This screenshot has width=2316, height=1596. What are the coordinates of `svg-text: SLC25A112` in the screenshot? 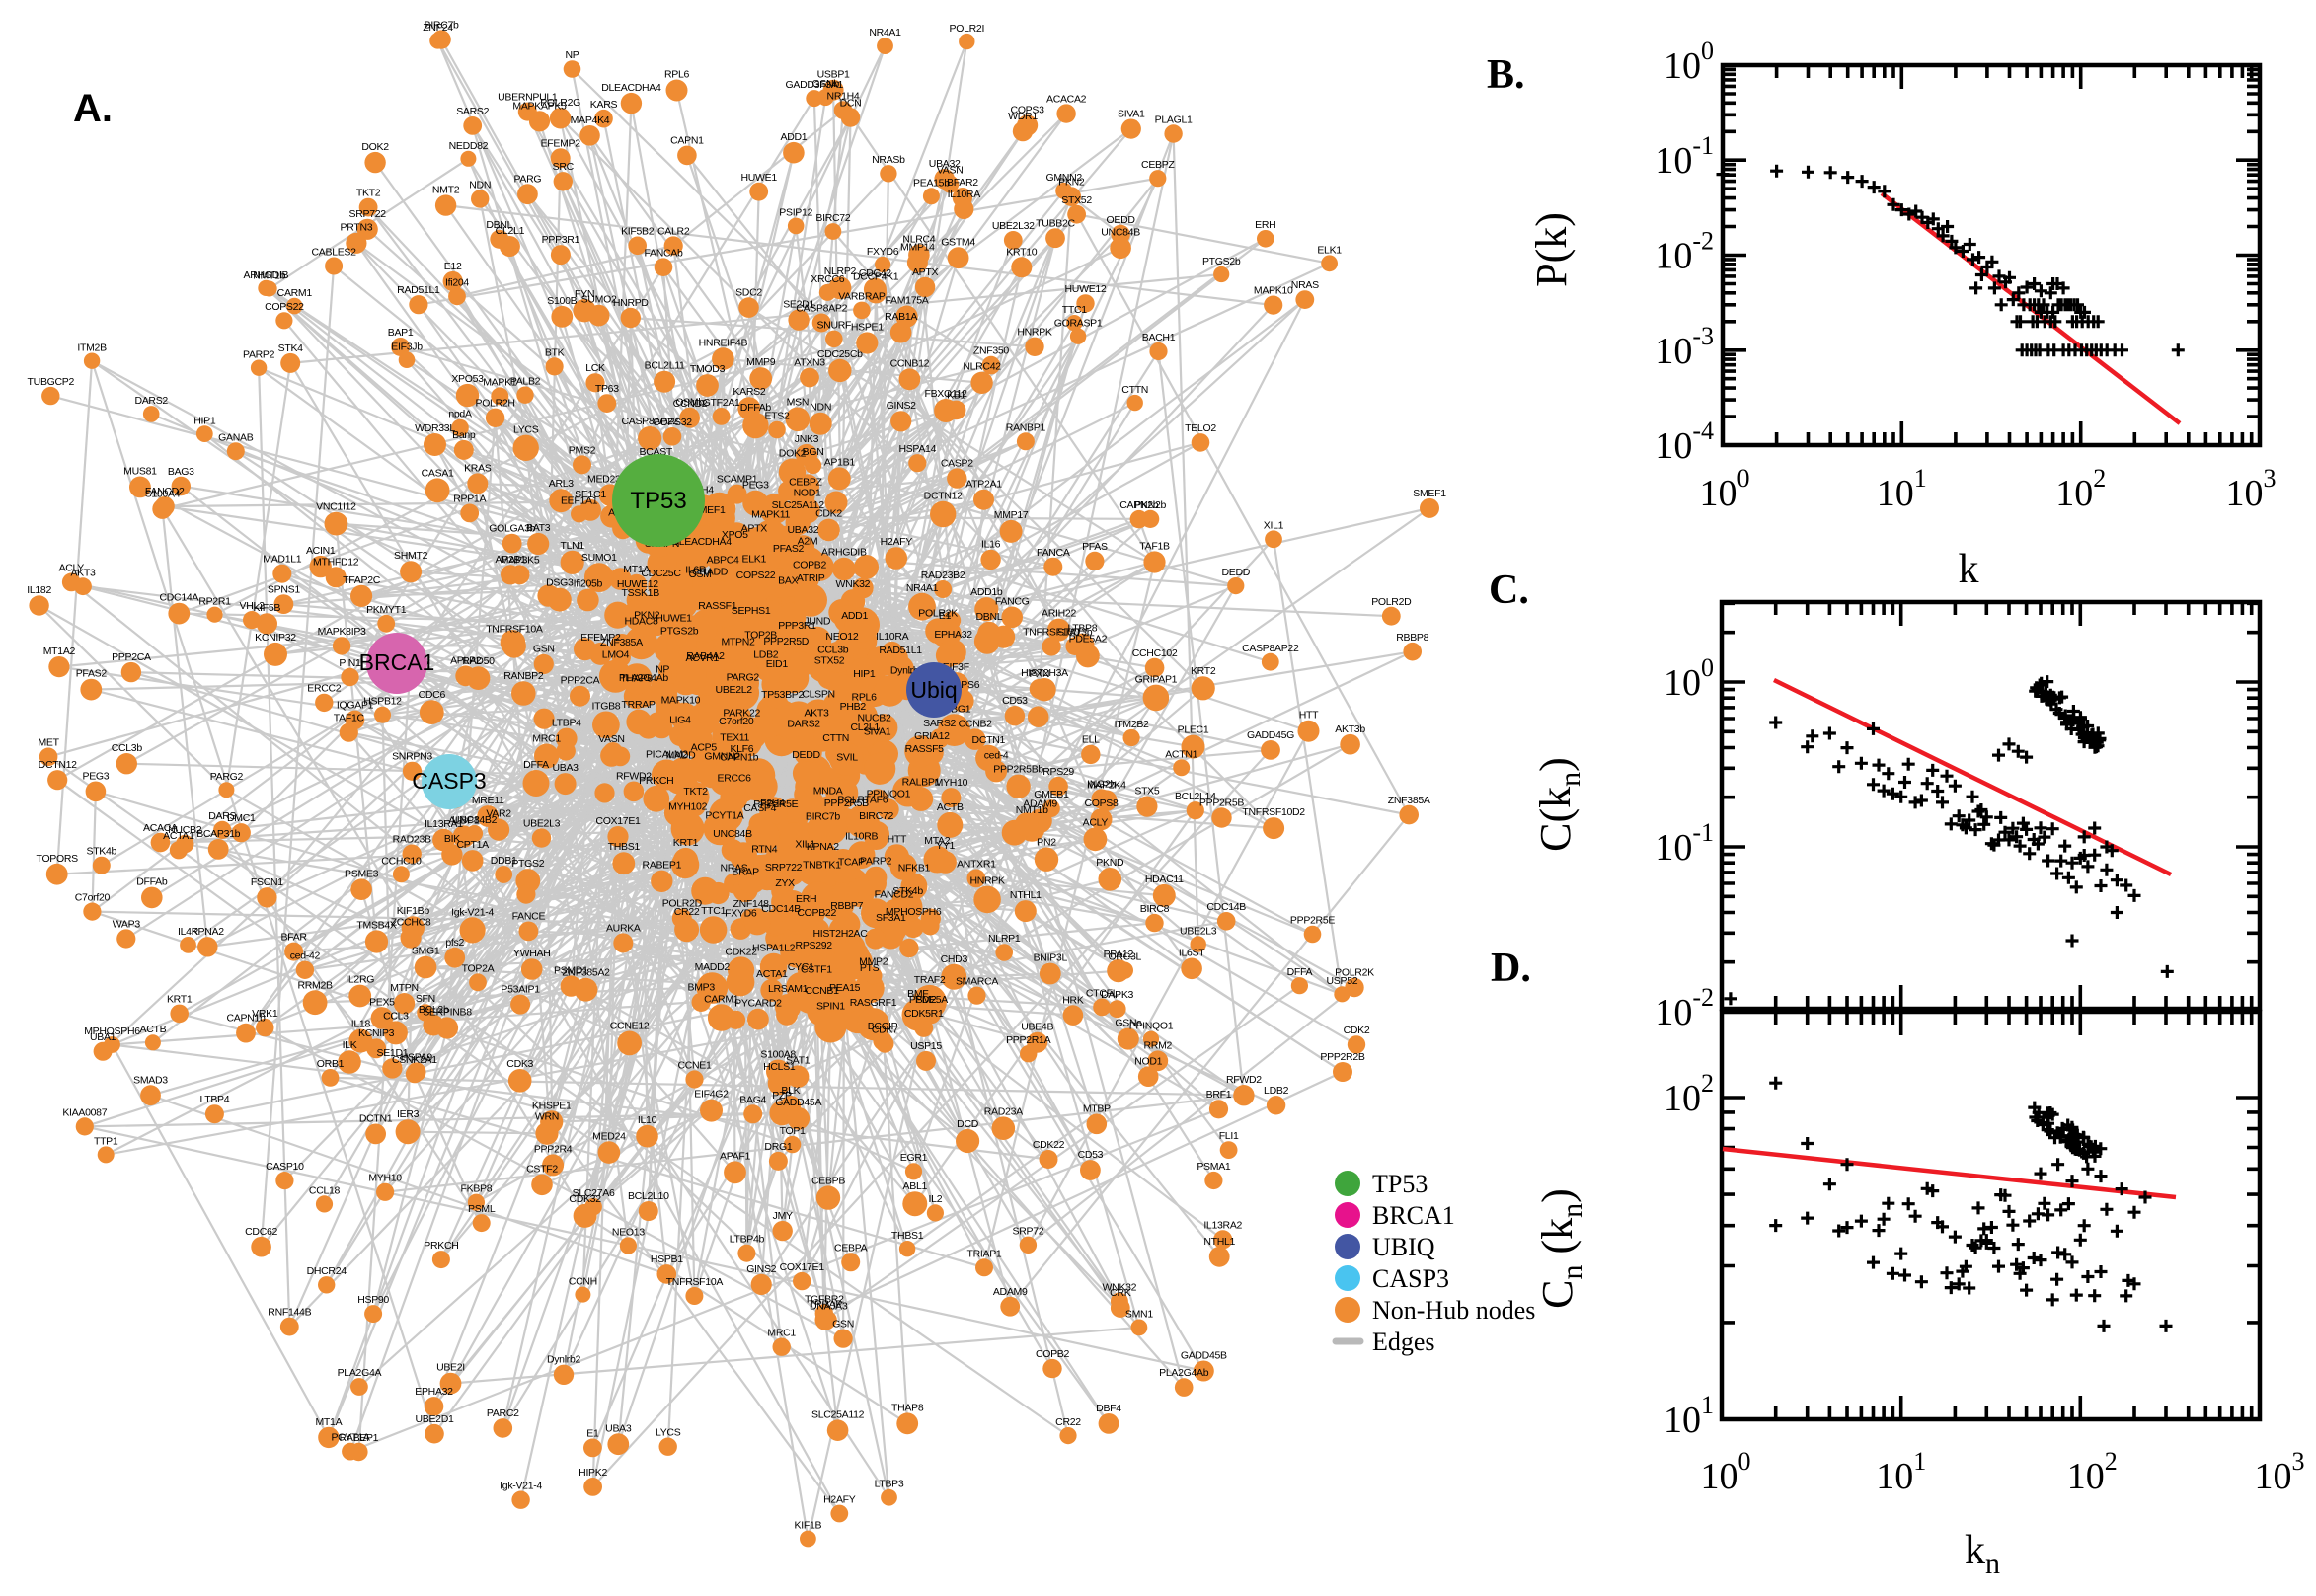 It's located at (838, 1414).